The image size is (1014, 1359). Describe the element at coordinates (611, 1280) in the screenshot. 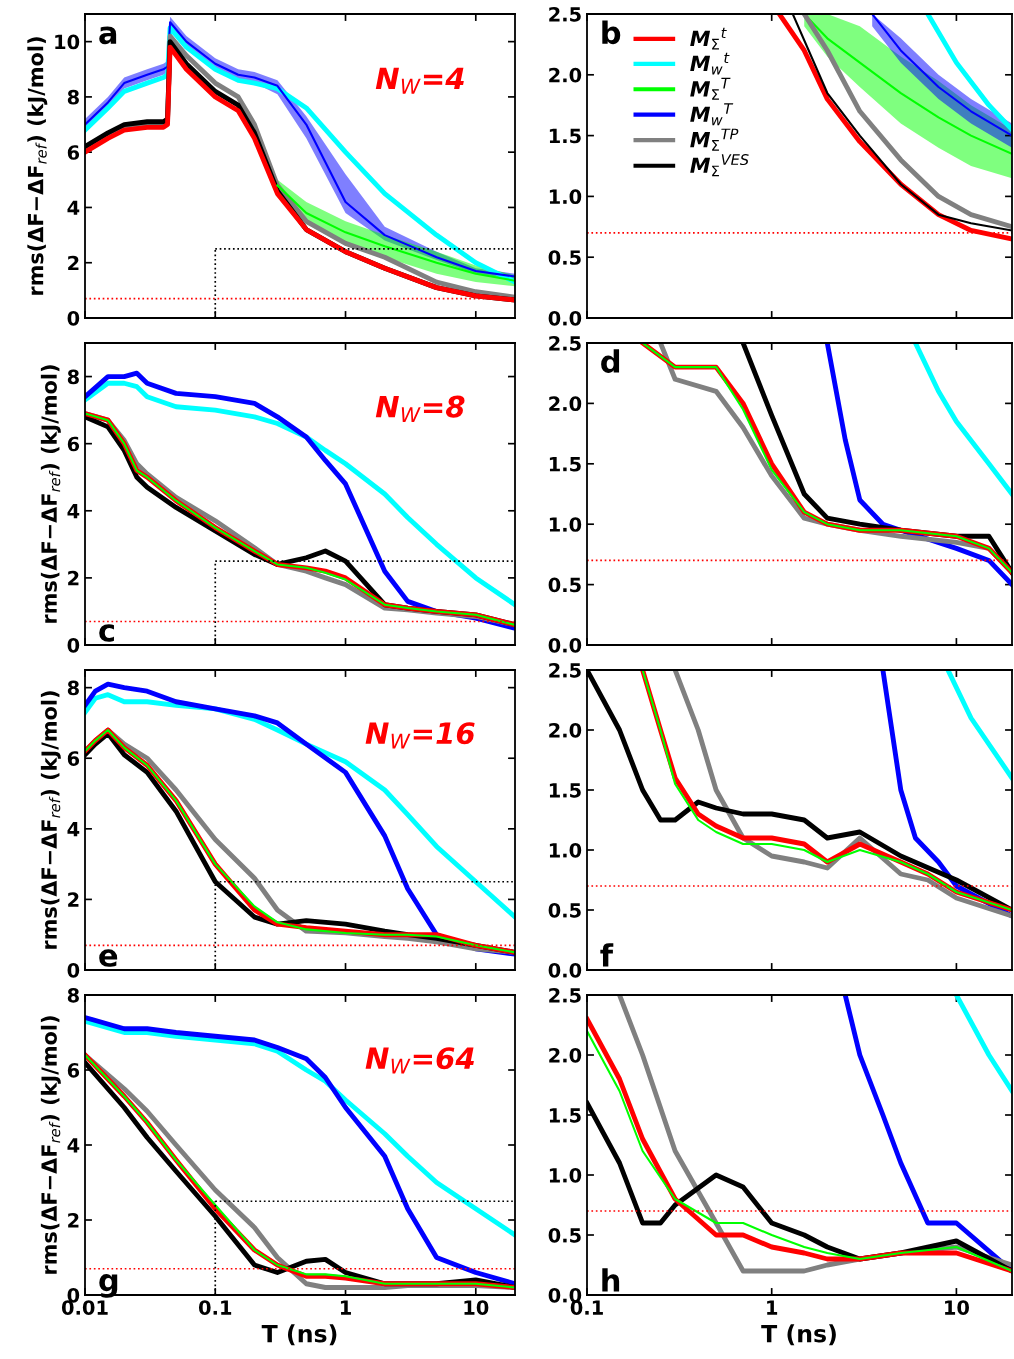

I see `annotation: h` at that location.